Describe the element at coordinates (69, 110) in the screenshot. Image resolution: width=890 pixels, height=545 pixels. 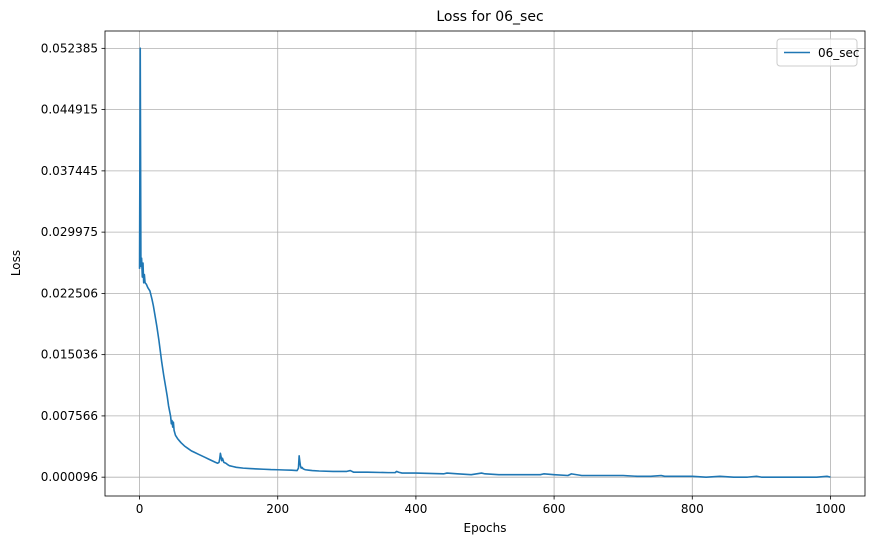
I see `y-tick-label: 0.044915` at that location.